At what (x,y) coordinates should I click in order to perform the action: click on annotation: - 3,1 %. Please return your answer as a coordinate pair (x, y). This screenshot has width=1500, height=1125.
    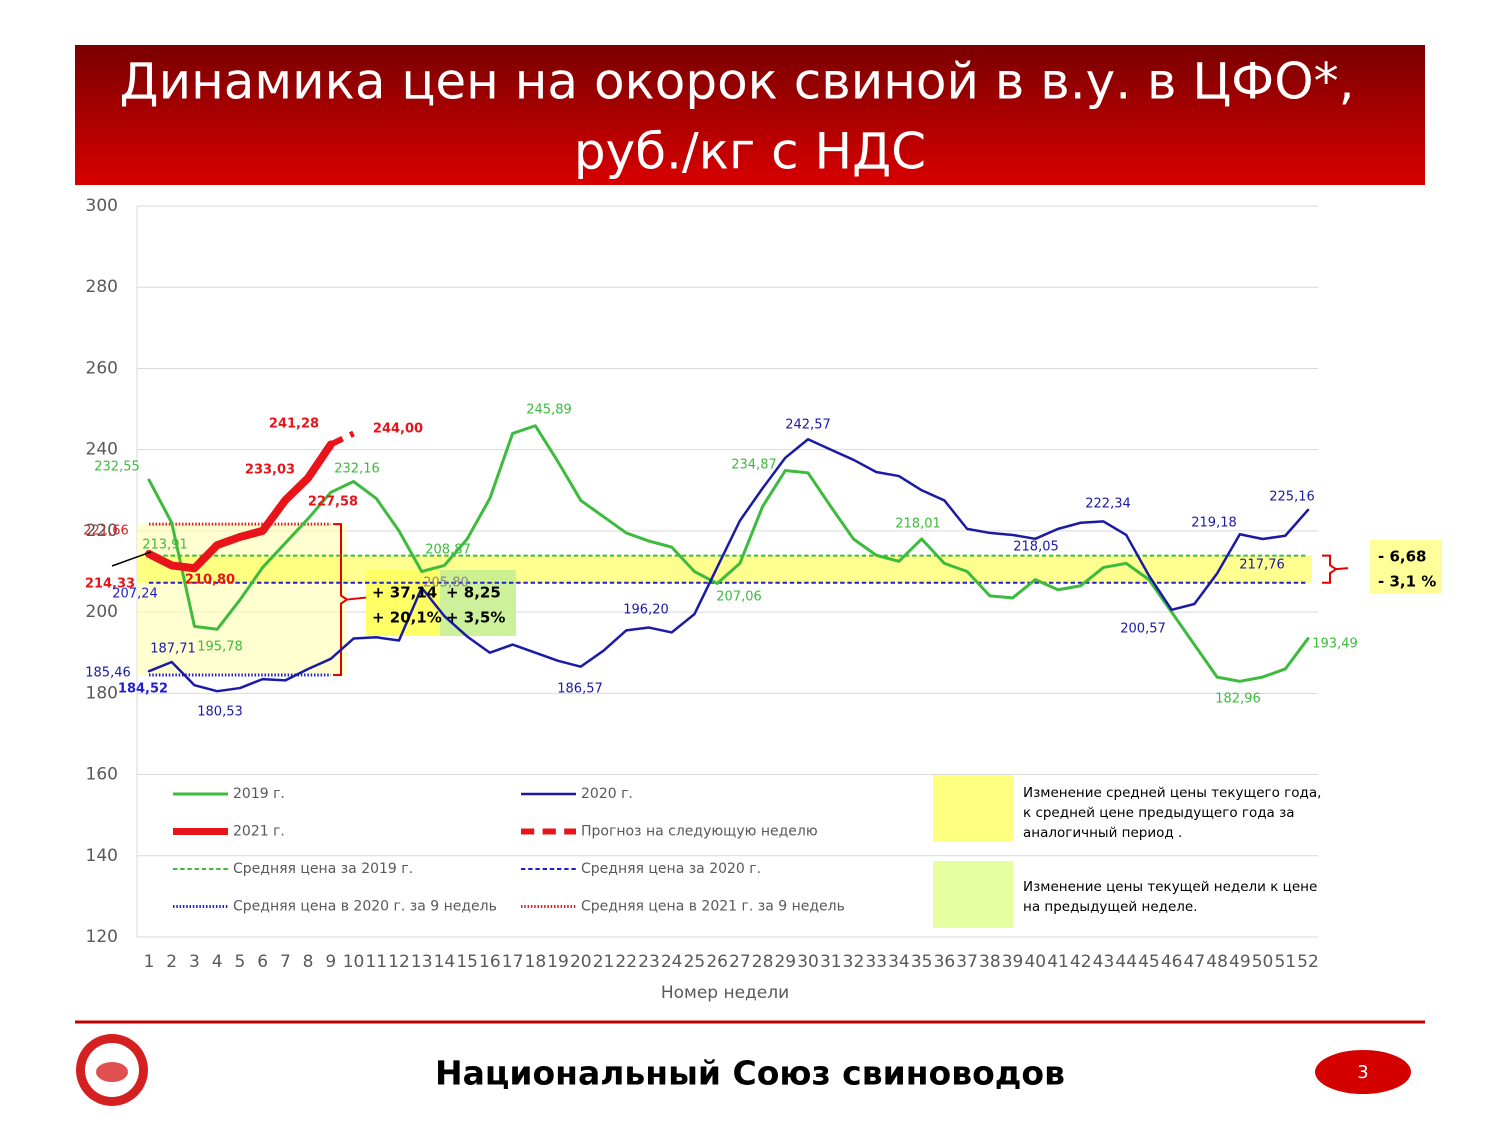
    Looking at the image, I should click on (1407, 582).